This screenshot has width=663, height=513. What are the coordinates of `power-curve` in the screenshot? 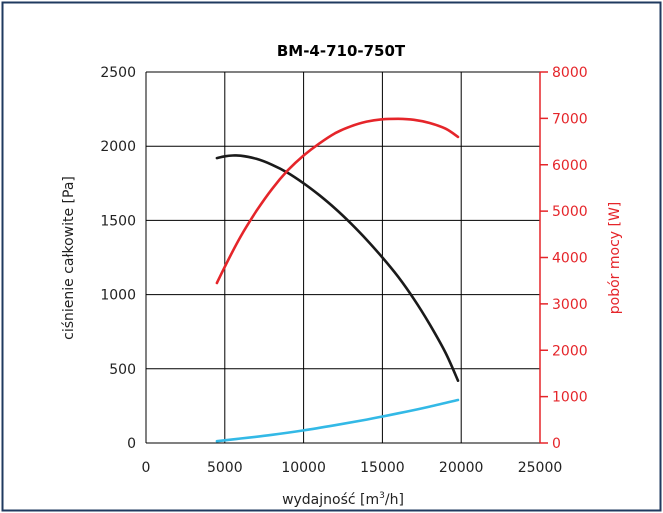 It's located at (337, 201).